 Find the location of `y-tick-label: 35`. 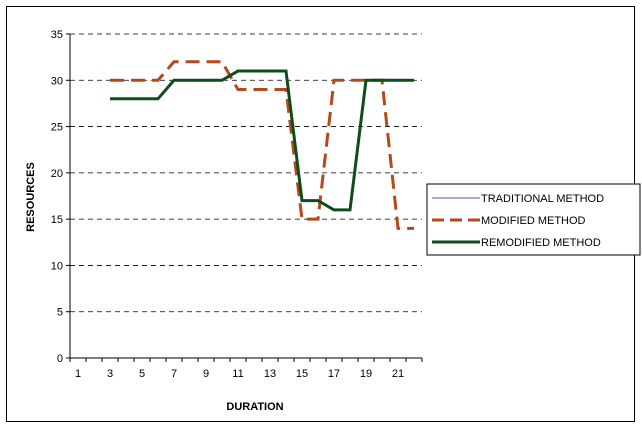

y-tick-label: 35 is located at coordinates (57, 35).